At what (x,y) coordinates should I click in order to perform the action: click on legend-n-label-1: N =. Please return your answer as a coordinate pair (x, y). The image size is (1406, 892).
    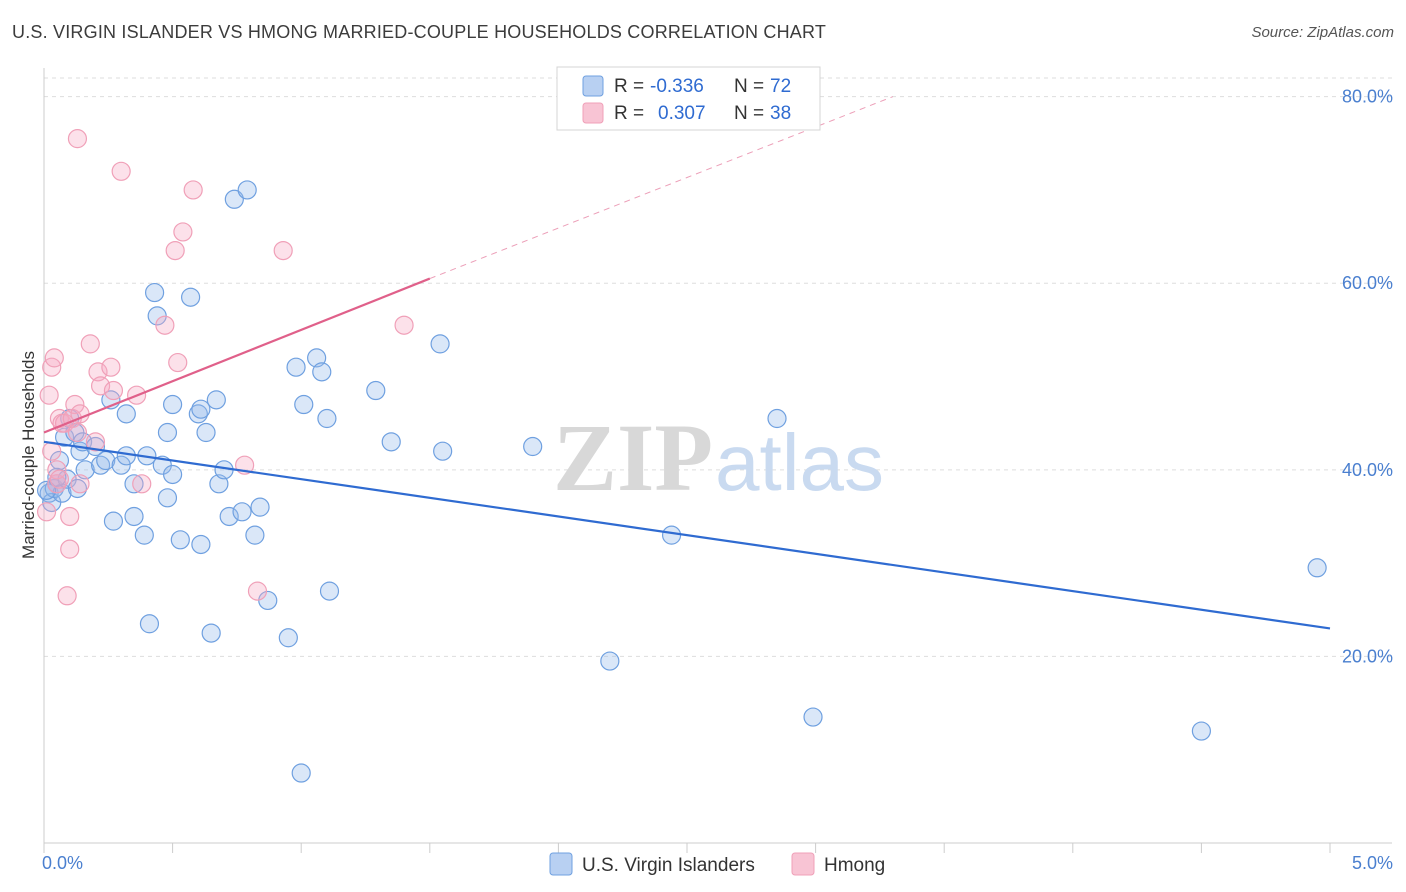
    Looking at the image, I should click on (749, 86).